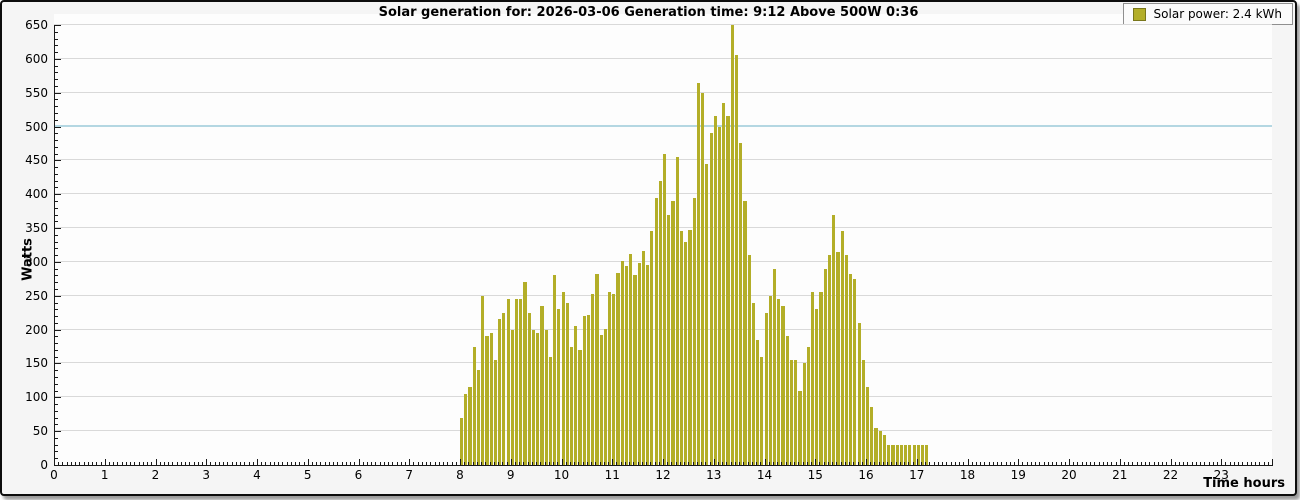 The width and height of the screenshot is (1300, 500). I want to click on legend: Solar power: 2.4 kWh, so click(1207, 14).